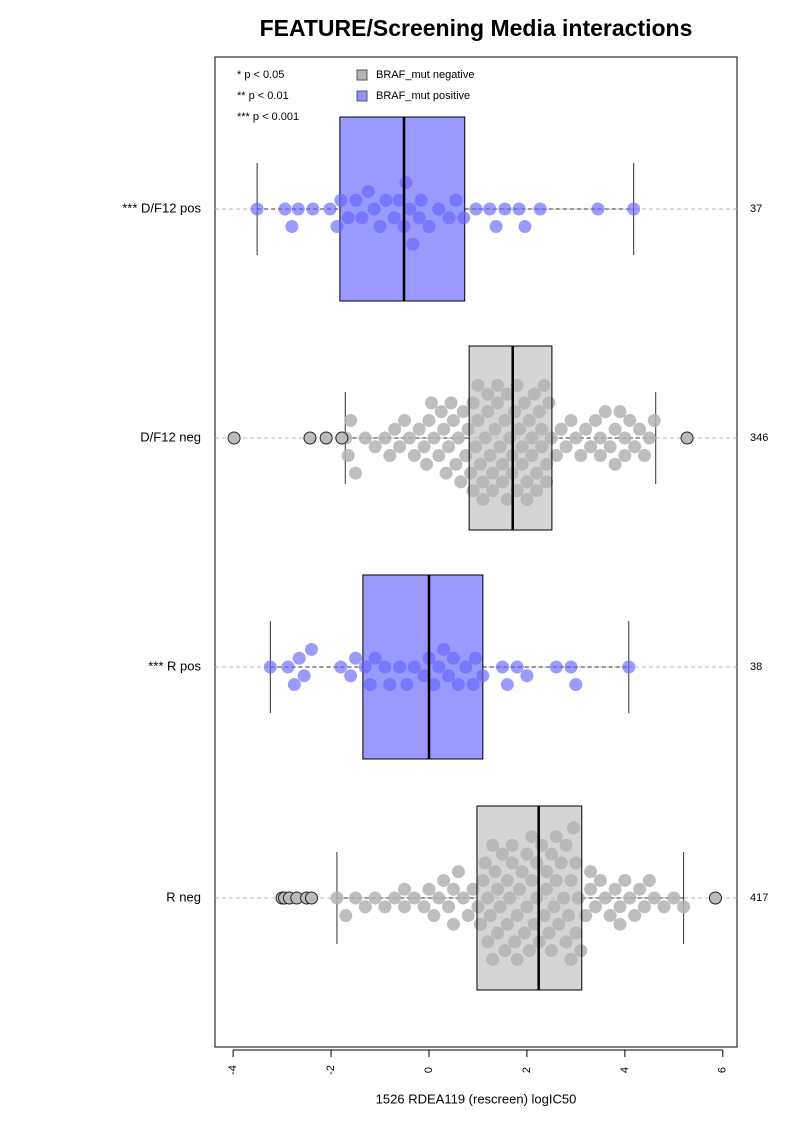  I want to click on x-tick-label: 6, so click(723, 1070).